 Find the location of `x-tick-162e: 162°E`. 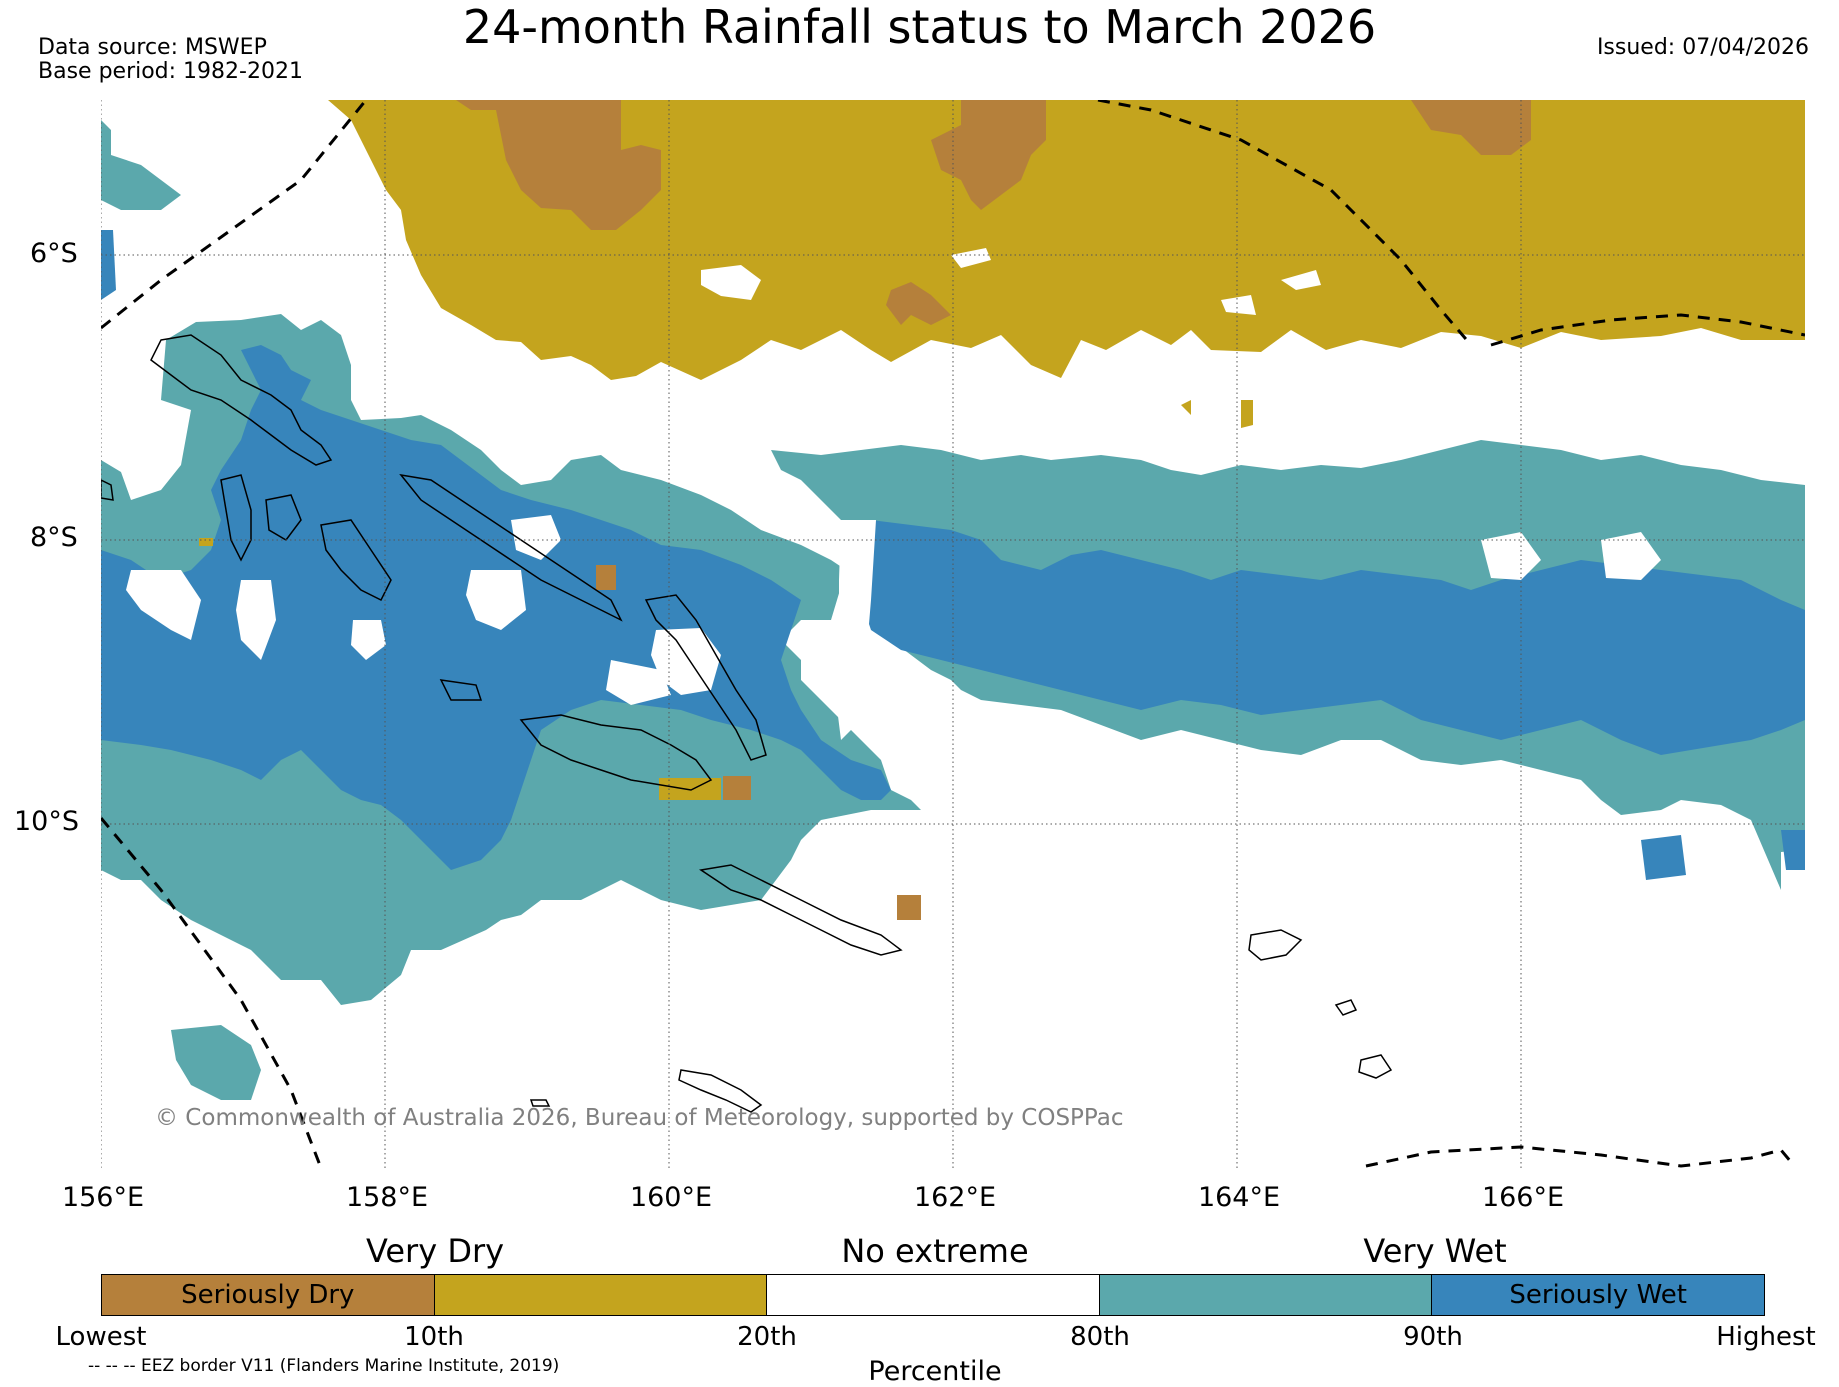

x-tick-162e: 162°E is located at coordinates (955, 1197).